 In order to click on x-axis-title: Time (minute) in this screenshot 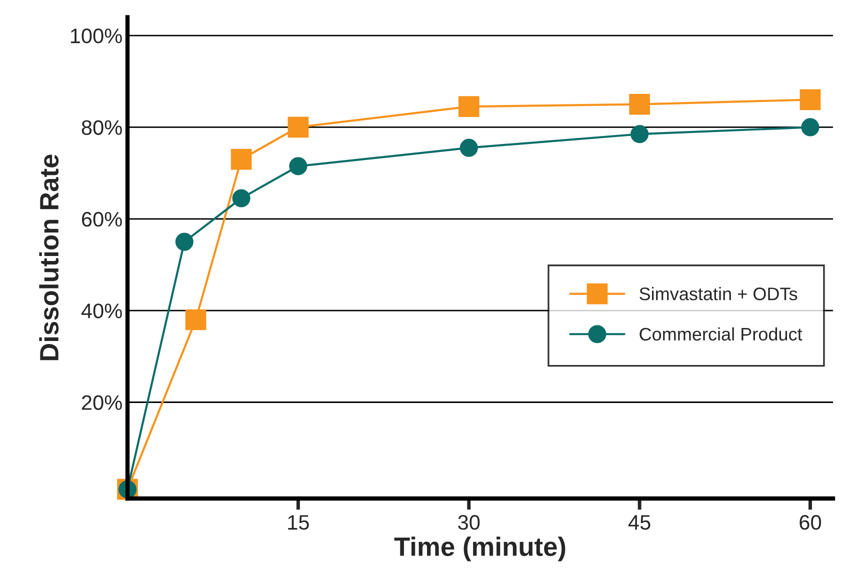, I will do `click(480, 549)`.